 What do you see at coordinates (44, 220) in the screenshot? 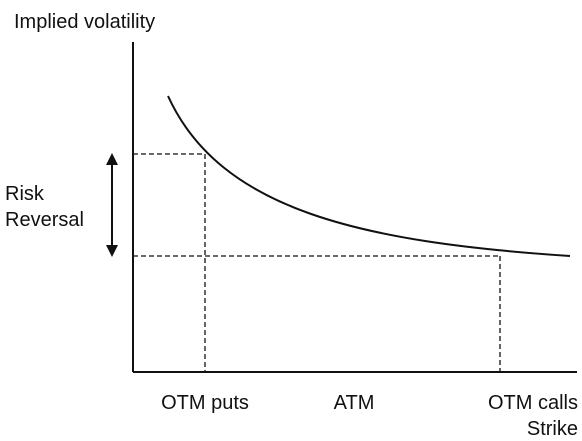
I see `risk-reversal-label-line-2: Reversal` at bounding box center [44, 220].